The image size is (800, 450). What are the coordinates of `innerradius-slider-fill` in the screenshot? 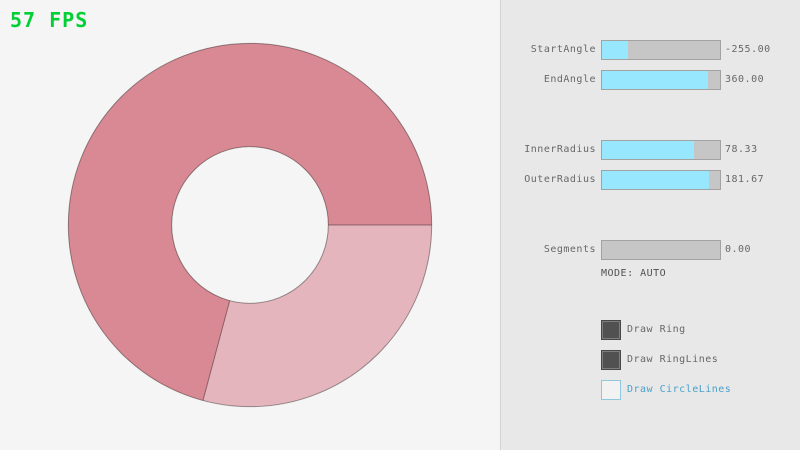 It's located at (648, 150).